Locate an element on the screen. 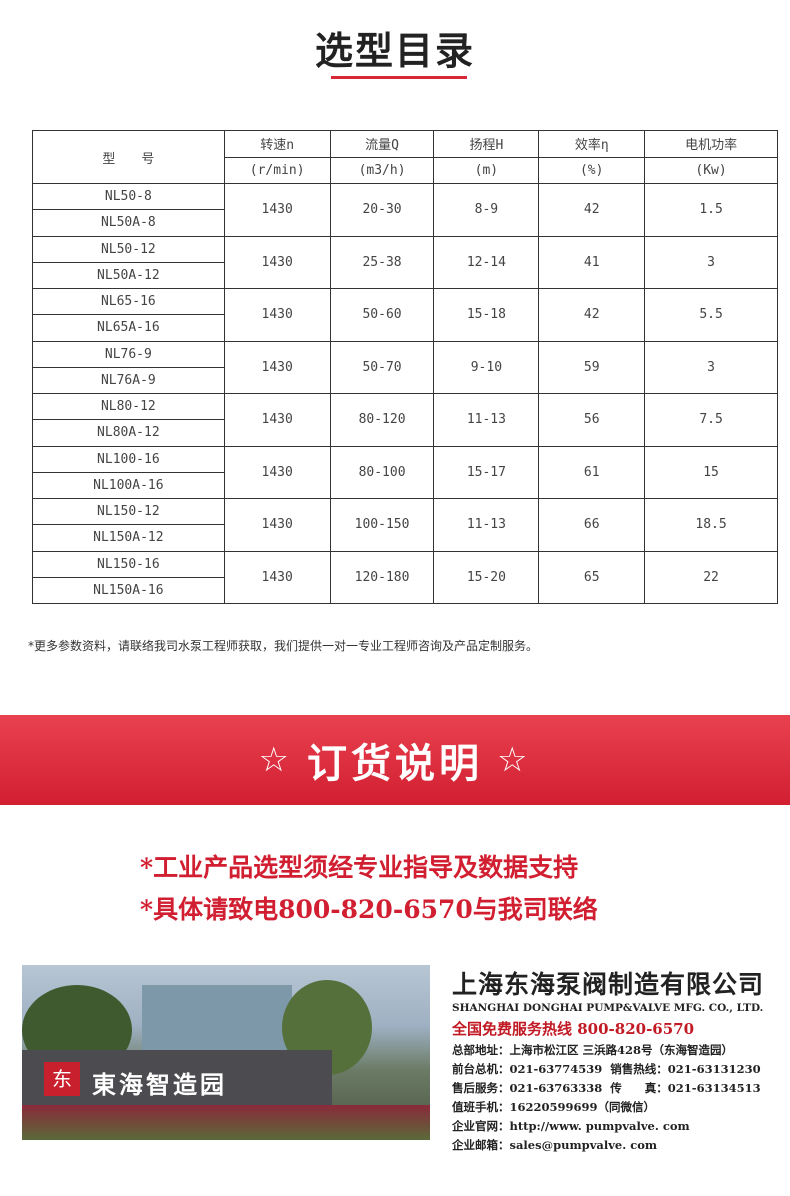 This screenshot has width=790, height=1196. model-cell: NL100-16 is located at coordinates (128, 459).